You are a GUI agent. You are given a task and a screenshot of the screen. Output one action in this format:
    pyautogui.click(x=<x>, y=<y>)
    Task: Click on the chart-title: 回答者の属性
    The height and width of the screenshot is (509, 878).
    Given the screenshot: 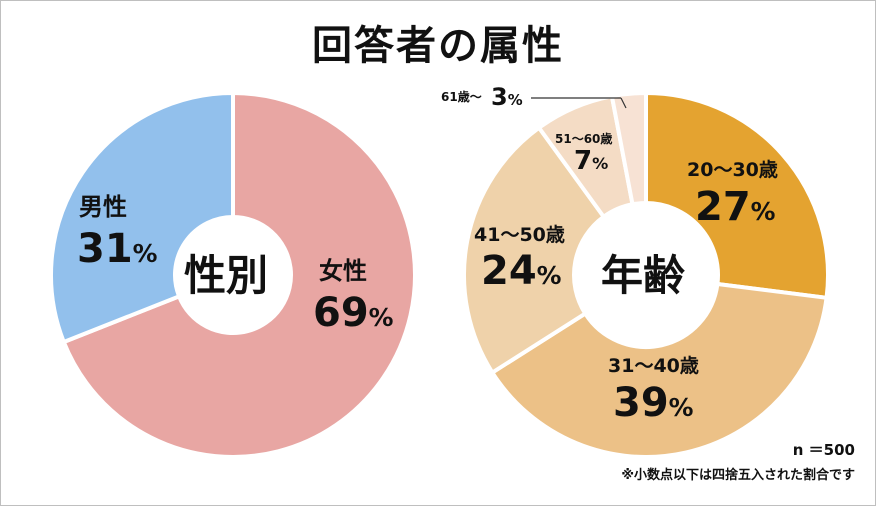 What is the action you would take?
    pyautogui.click(x=438, y=46)
    